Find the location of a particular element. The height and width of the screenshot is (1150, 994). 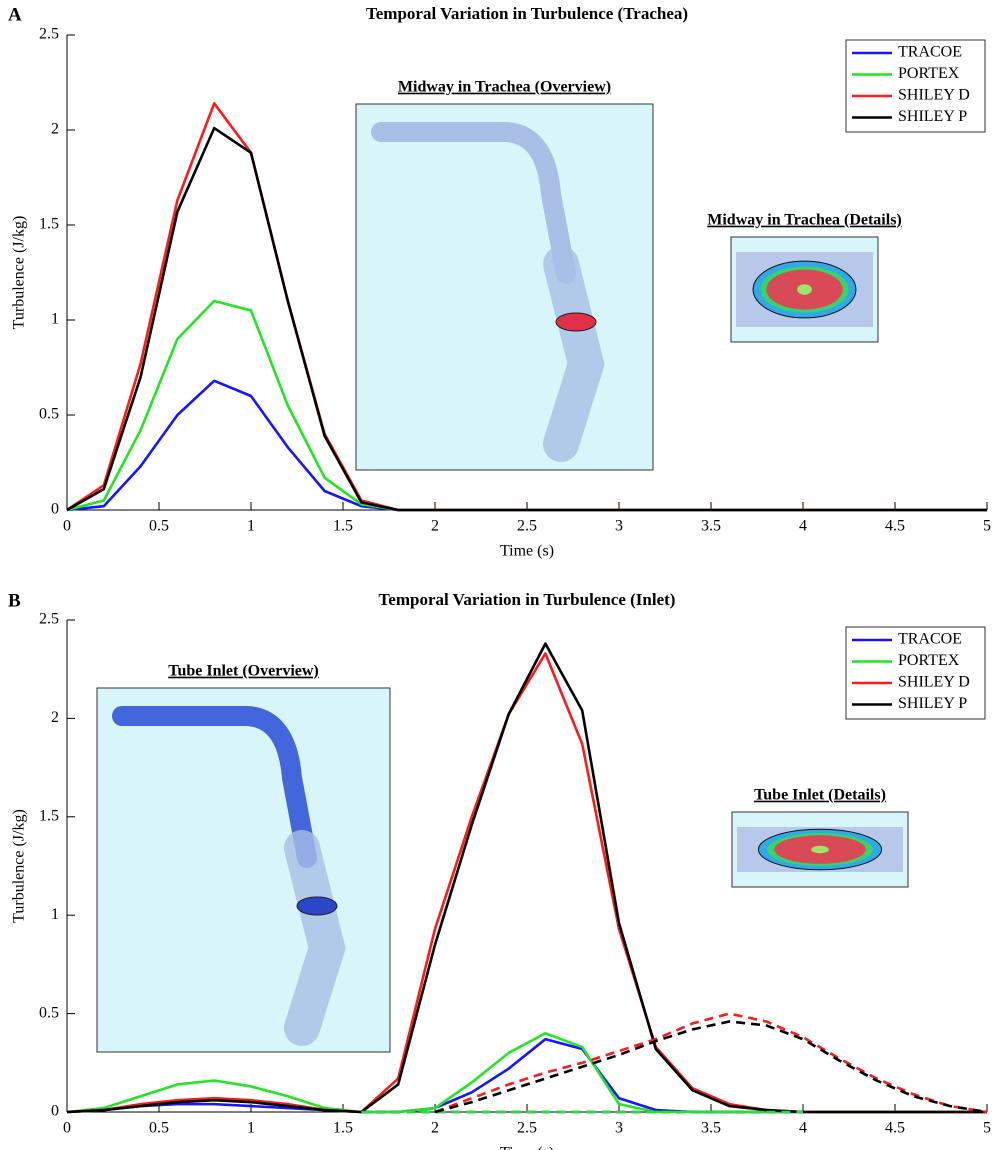

inset-title: Tube Inlet (Overview) is located at coordinates (243, 671).